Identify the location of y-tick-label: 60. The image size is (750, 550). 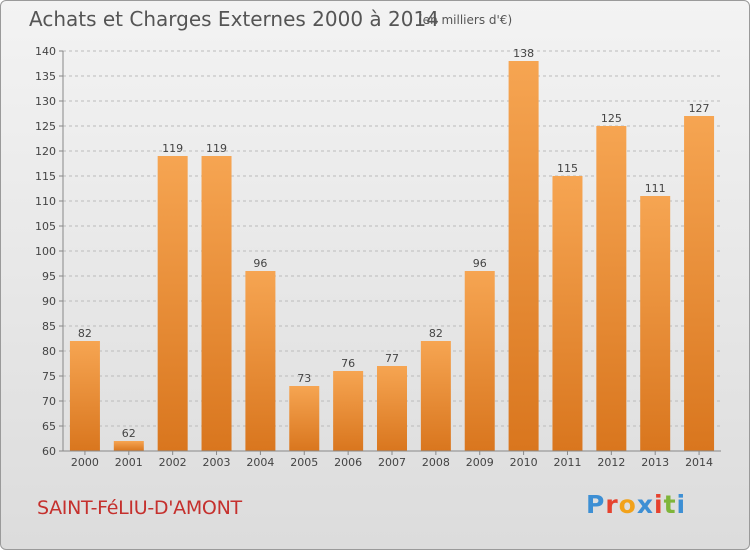
(49, 451).